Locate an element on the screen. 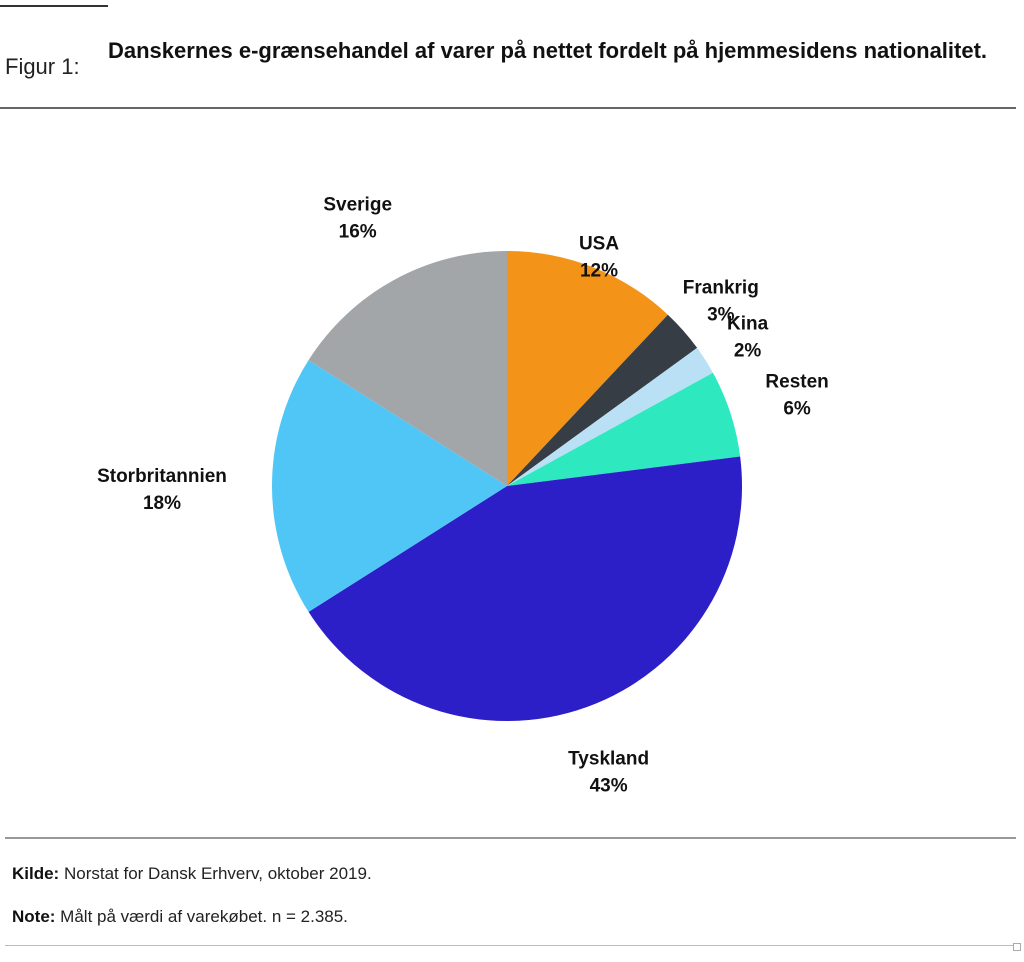 Image resolution: width=1024 pixels, height=962 pixels. pie-slice-kina is located at coordinates (610, 416).